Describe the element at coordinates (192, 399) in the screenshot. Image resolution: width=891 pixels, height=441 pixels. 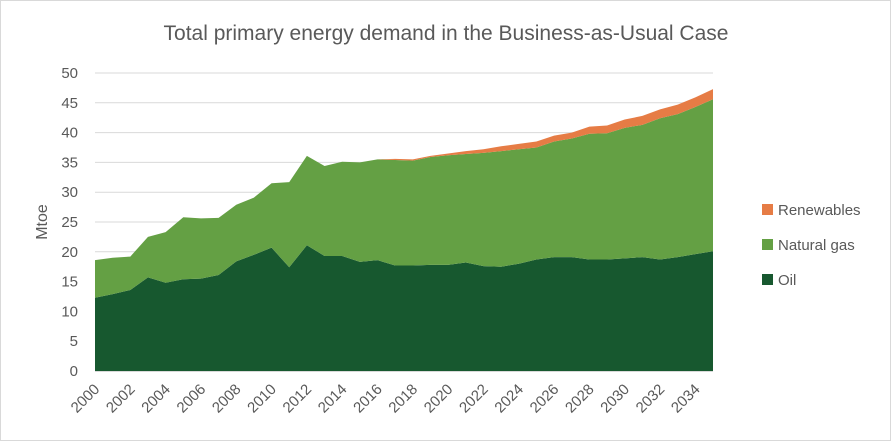
I see `x-tick-label: 2006` at that location.